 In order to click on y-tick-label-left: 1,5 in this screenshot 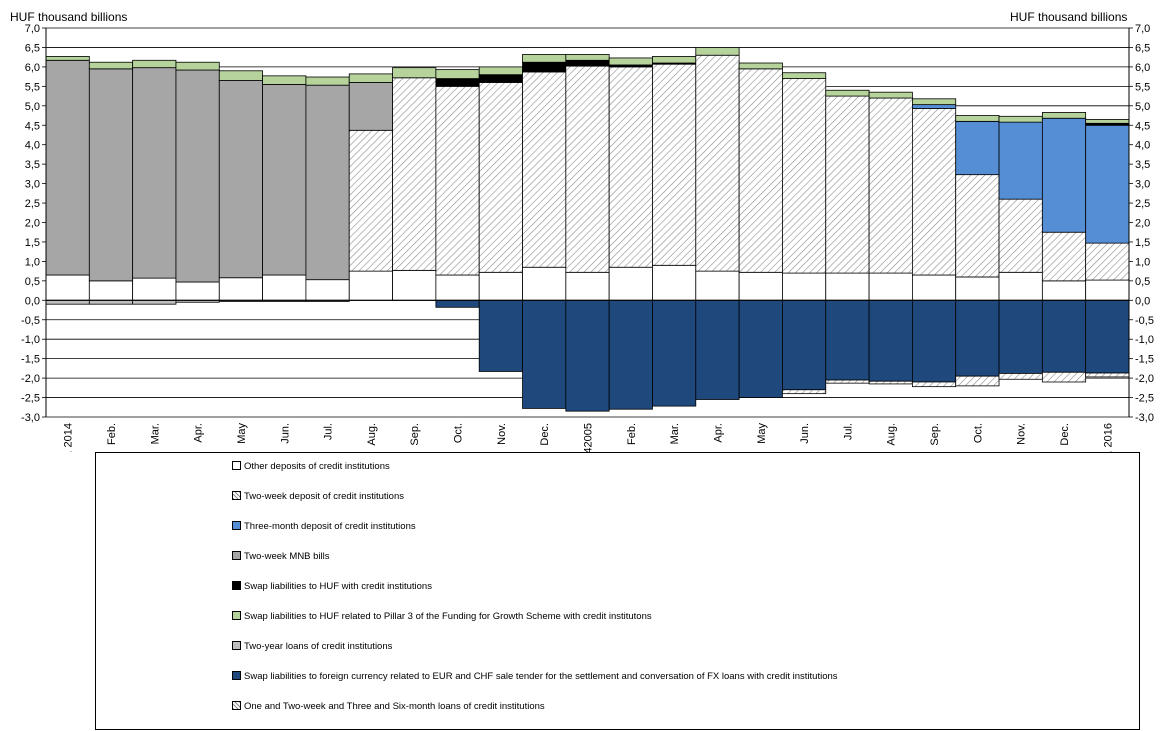, I will do `click(32, 243)`.